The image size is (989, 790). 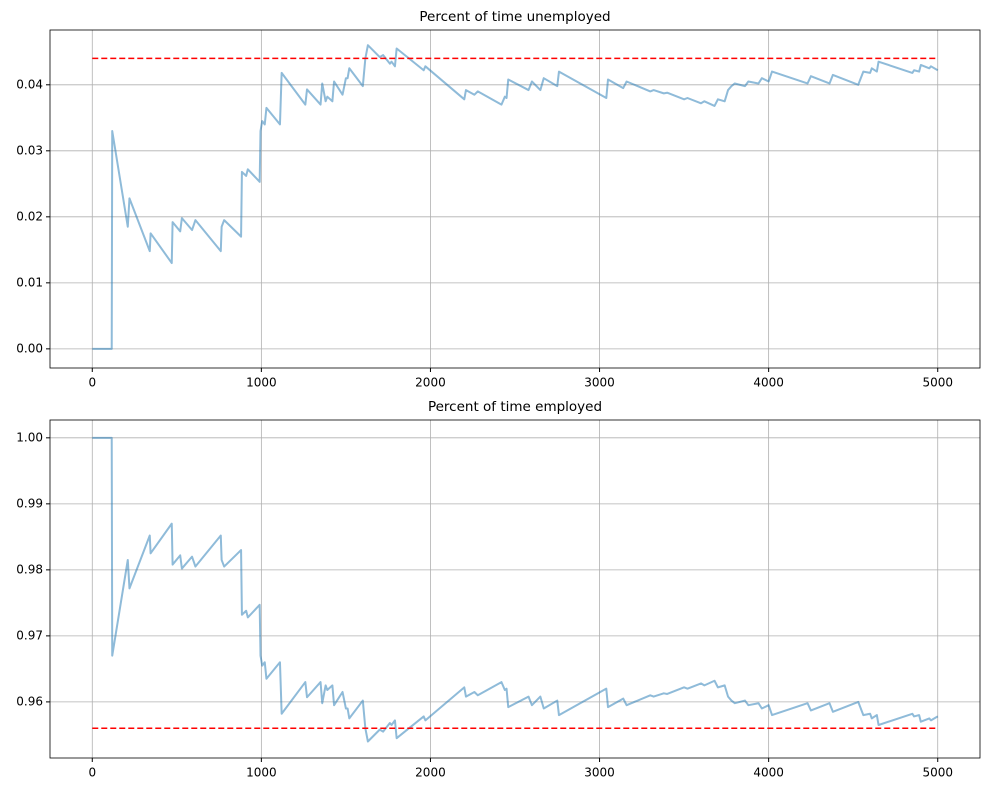 I want to click on y-tick-label: 0.04, so click(x=29, y=84).